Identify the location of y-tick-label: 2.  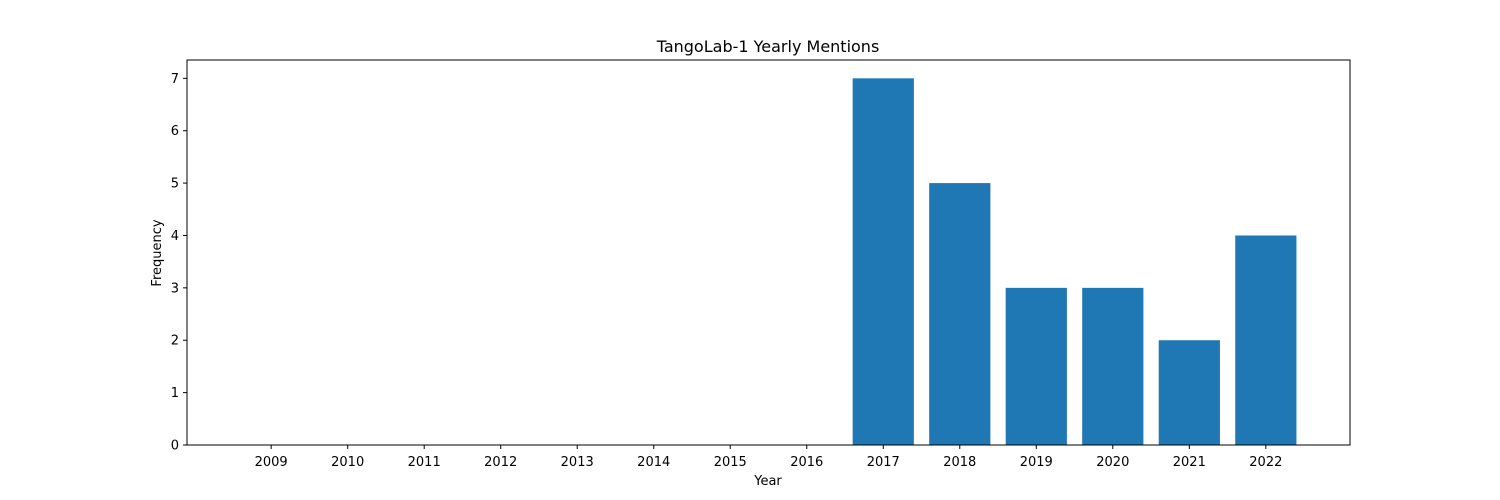
(175, 341).